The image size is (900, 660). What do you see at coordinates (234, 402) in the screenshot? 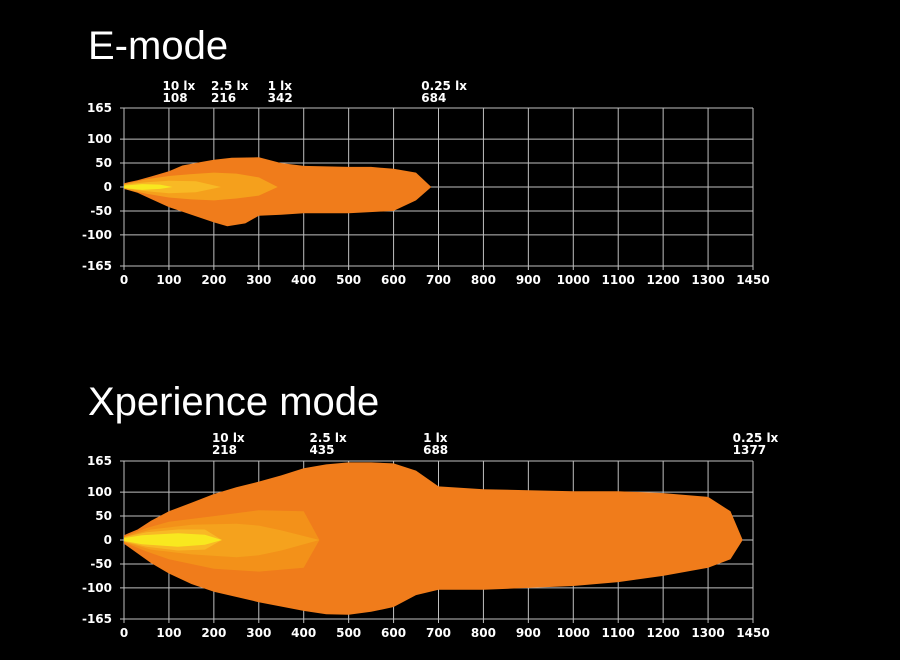
I see `xperience-mode-title: Xperience mode` at bounding box center [234, 402].